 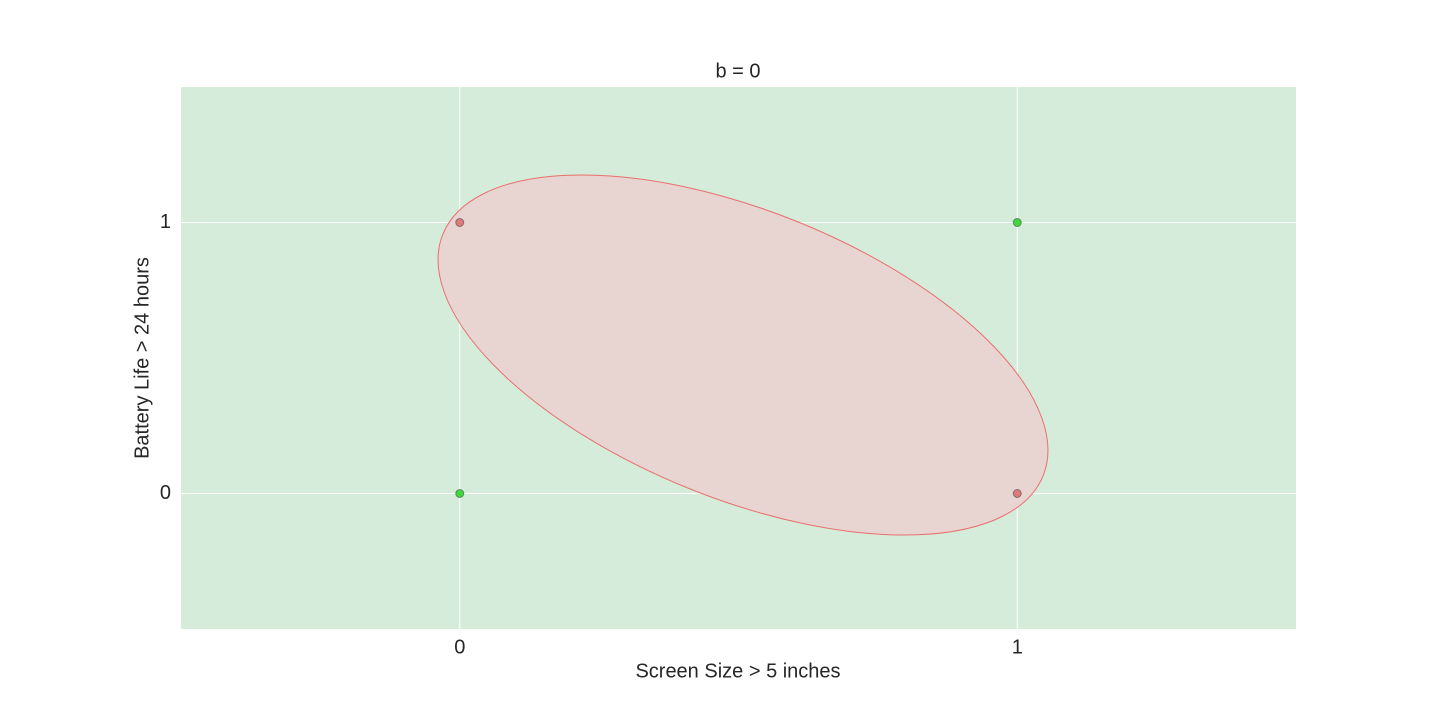 I want to click on chart-title: b = 0, so click(x=737, y=71).